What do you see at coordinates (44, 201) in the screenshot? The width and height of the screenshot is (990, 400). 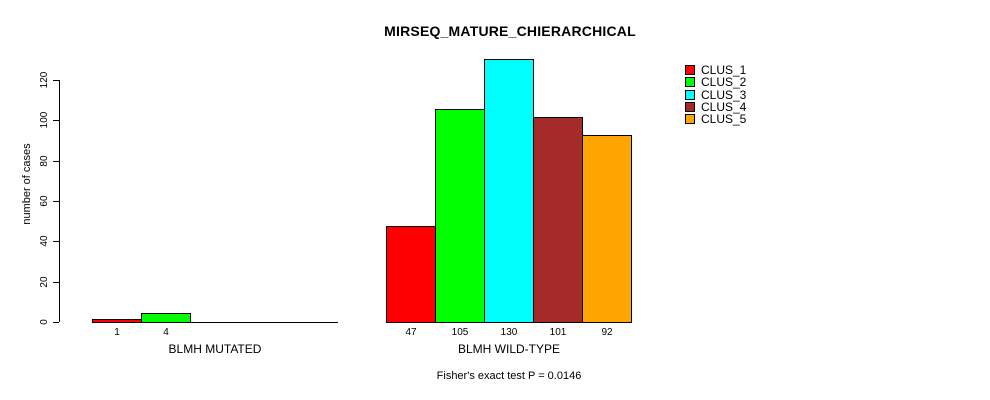 I see `y-axis-tick-label: 60` at bounding box center [44, 201].